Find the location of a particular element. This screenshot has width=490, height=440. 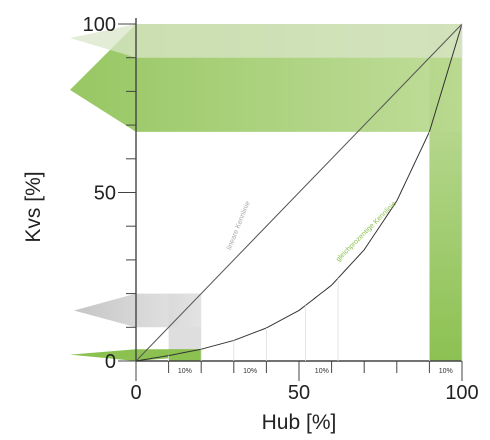

x-tick-label: 100 is located at coordinates (461, 393).